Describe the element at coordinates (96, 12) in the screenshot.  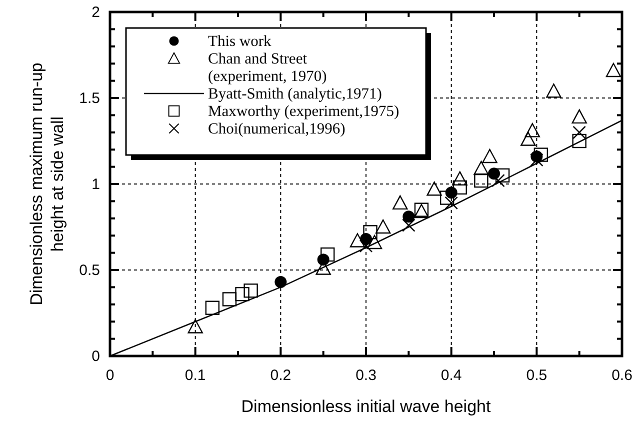
I see `y-tick-label: 2` at that location.